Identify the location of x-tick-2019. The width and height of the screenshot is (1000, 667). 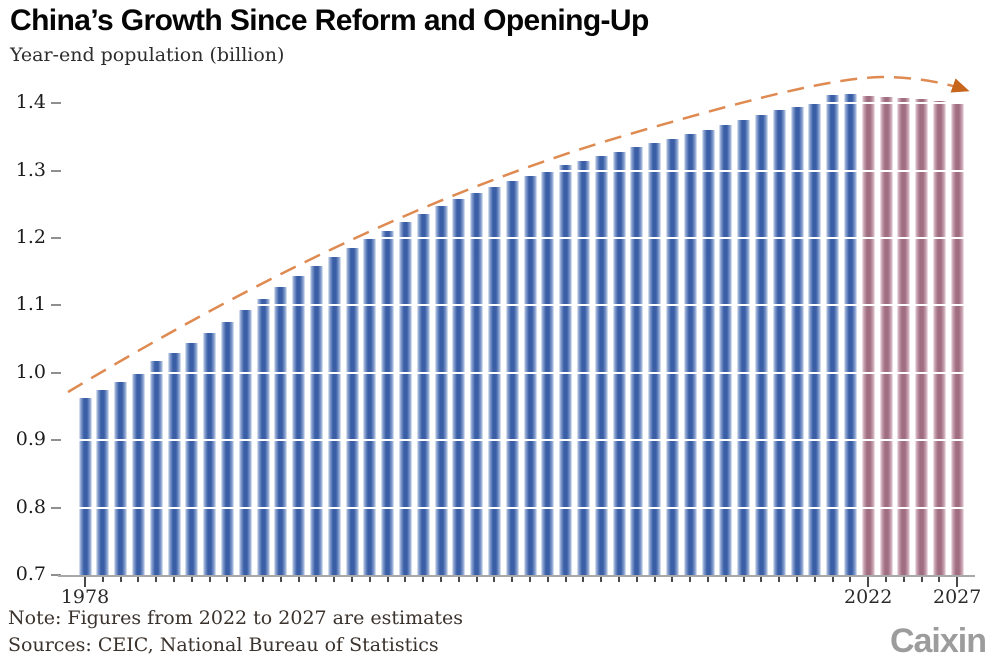
(814, 579).